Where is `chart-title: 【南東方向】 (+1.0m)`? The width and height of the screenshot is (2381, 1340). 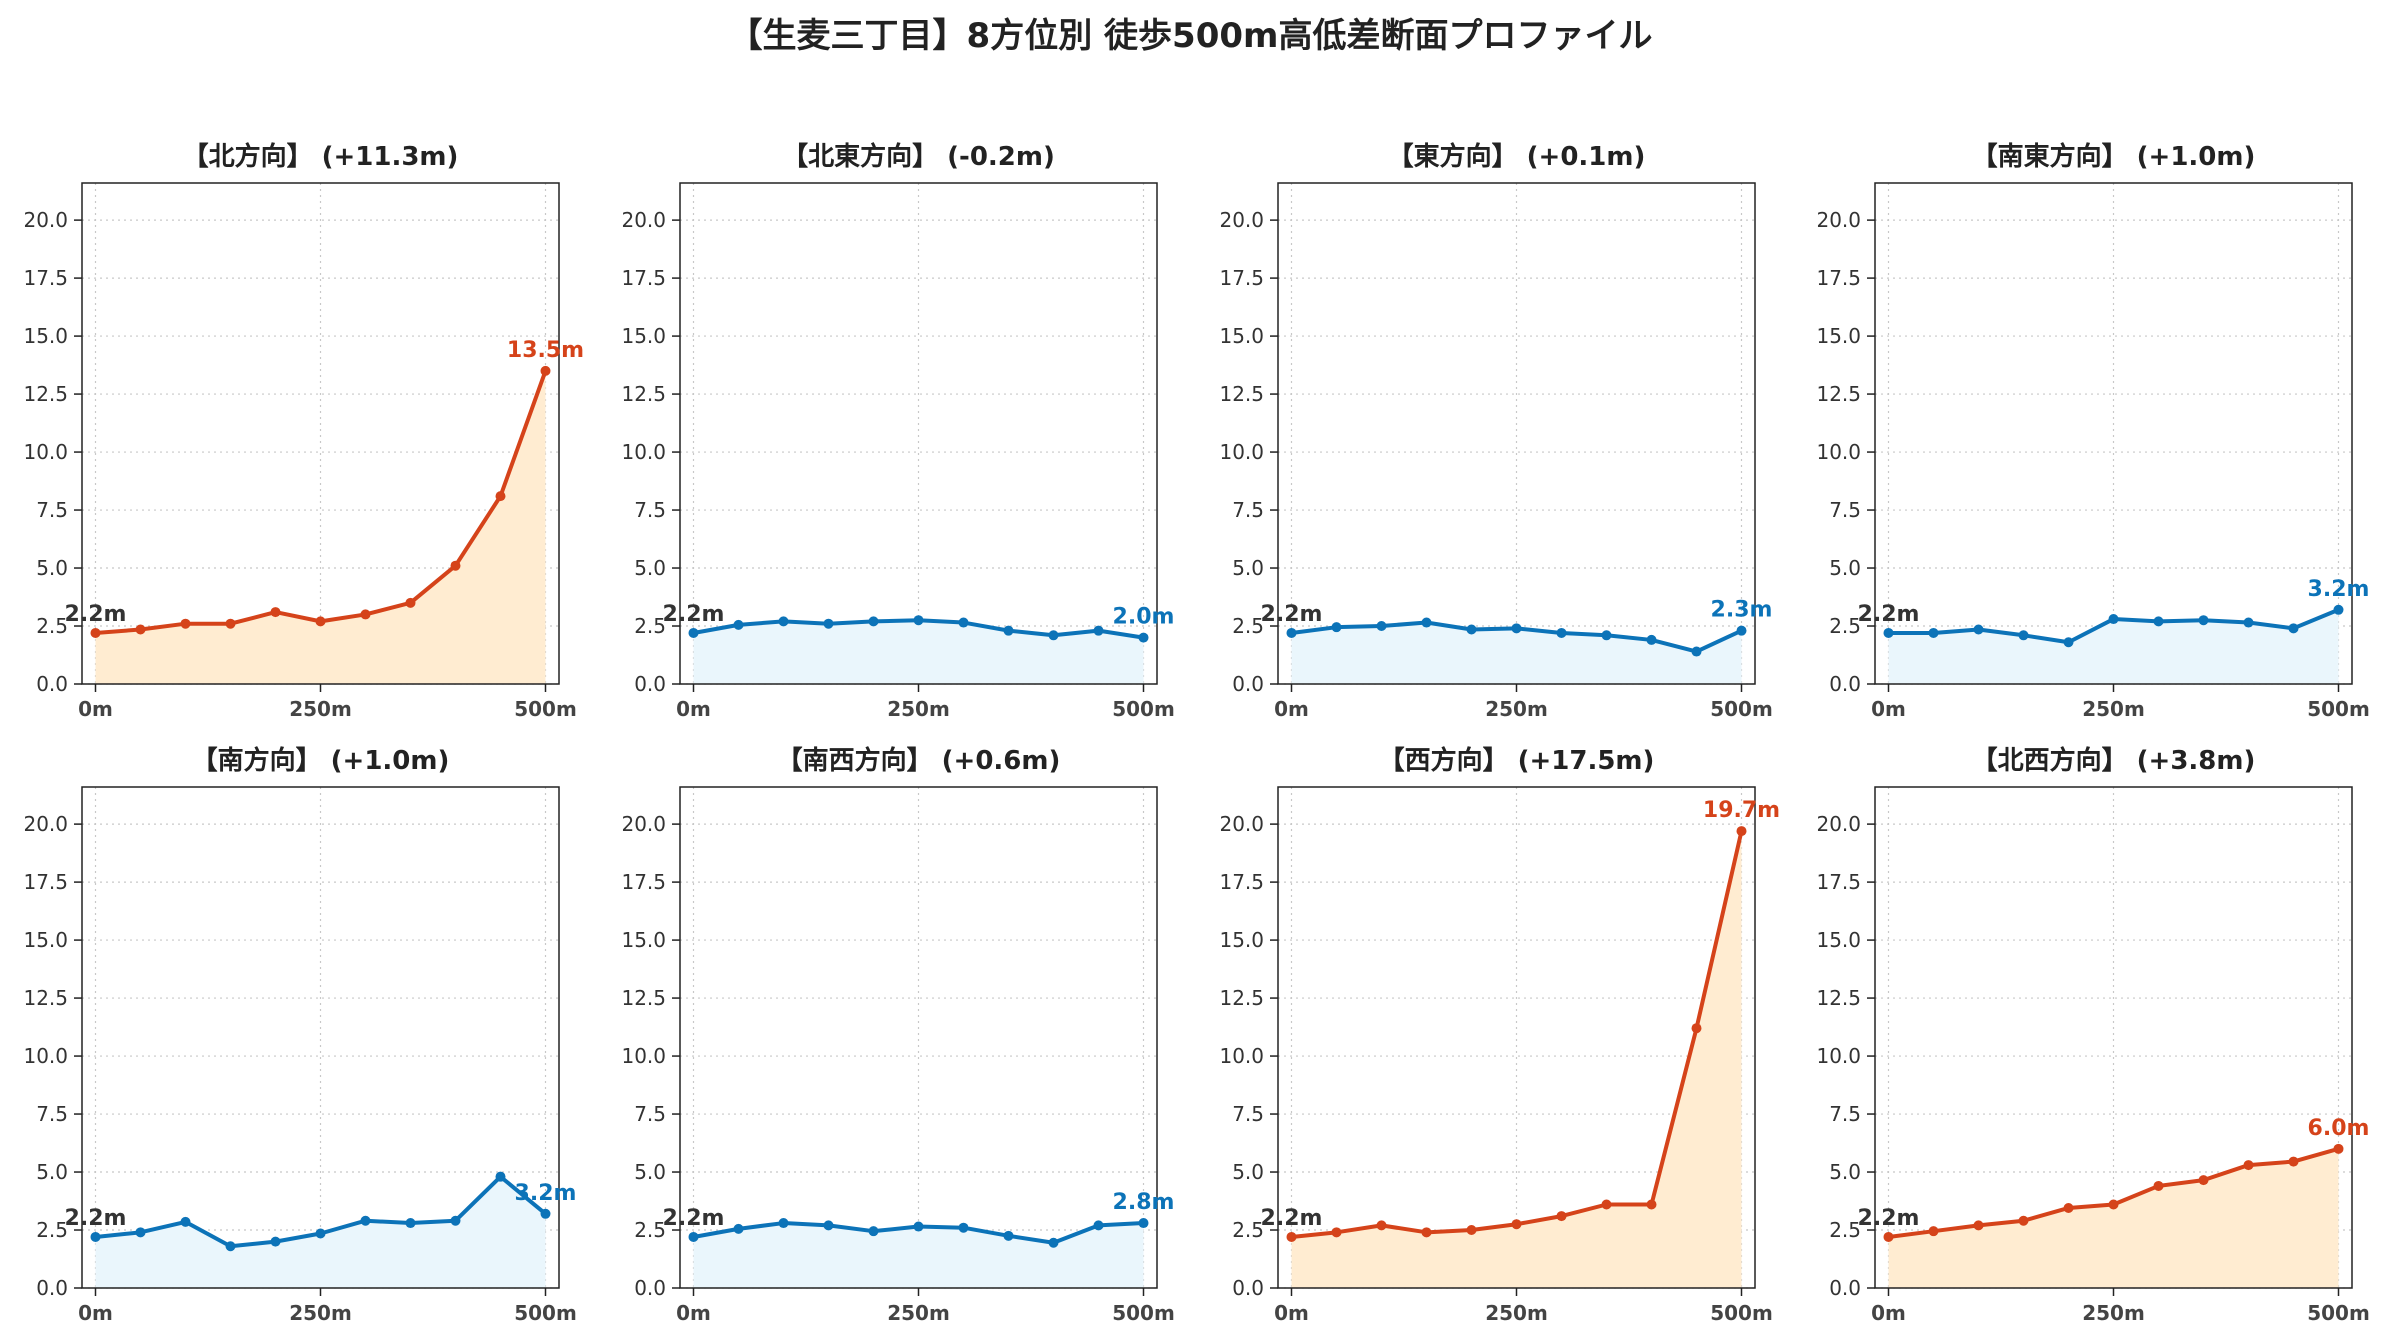 chart-title: 【南東方向】 (+1.0m) is located at coordinates (2114, 156).